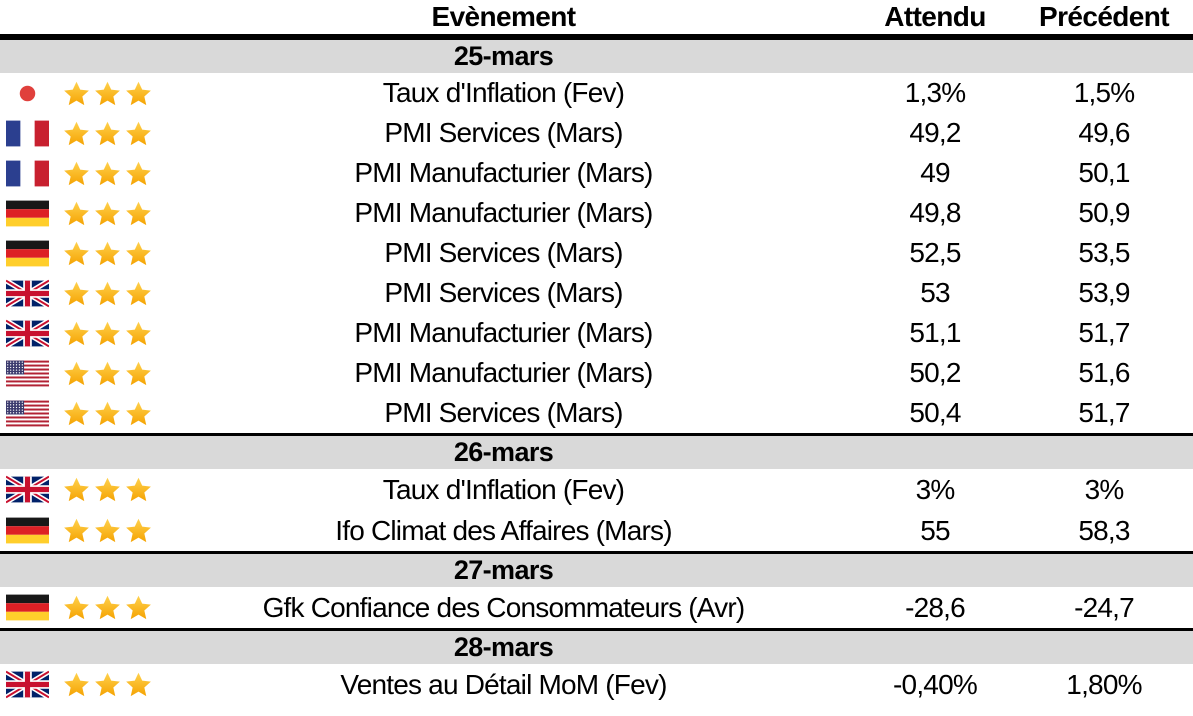  What do you see at coordinates (1104, 16) in the screenshot?
I see `column-header-previous: Précédent` at bounding box center [1104, 16].